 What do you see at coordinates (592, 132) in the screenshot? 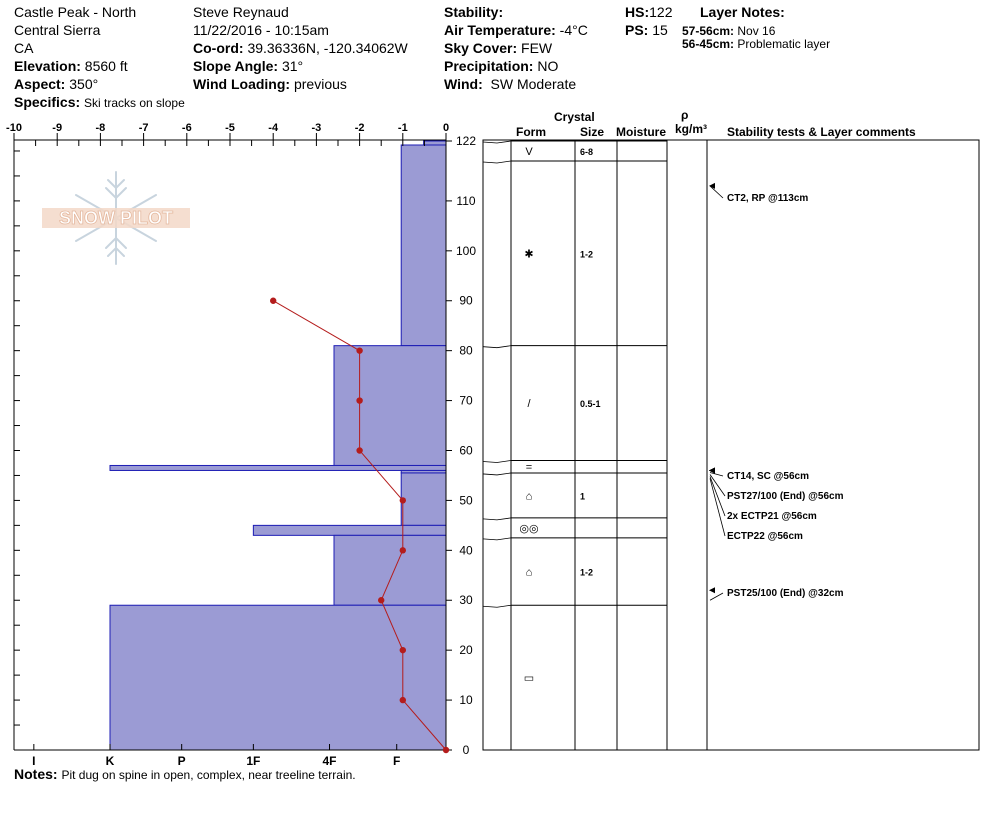
I see `size-header: Size` at bounding box center [592, 132].